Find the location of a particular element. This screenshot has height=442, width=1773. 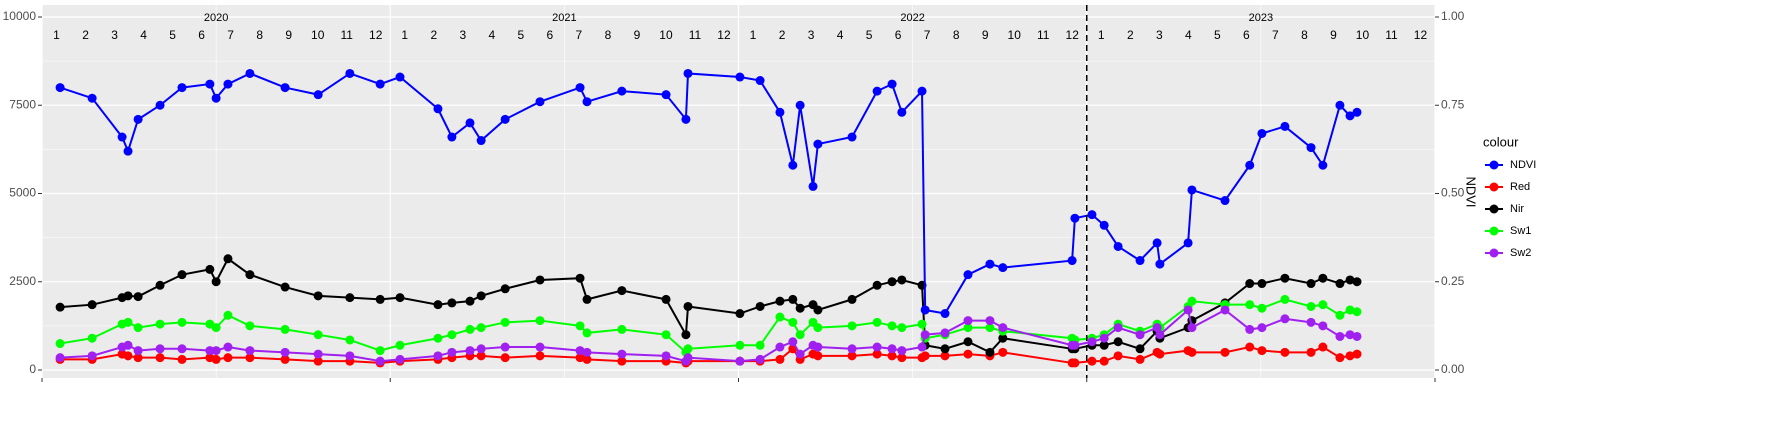

month-label: 11 is located at coordinates (346, 35).